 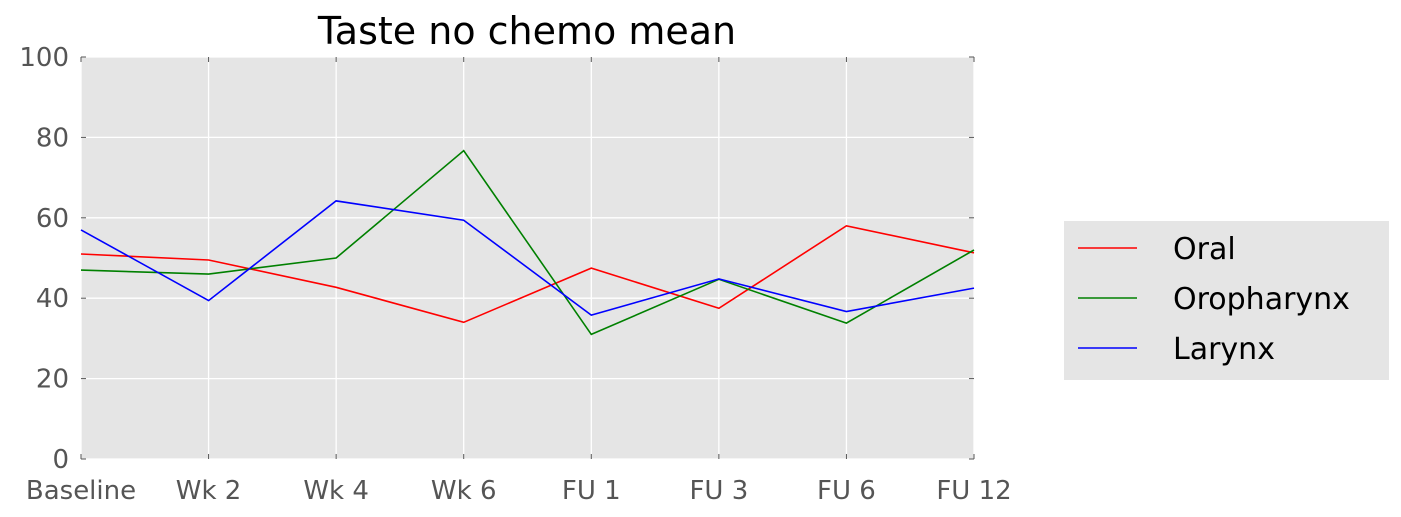 What do you see at coordinates (718, 491) in the screenshot?
I see `x-tick-label: FU 3` at bounding box center [718, 491].